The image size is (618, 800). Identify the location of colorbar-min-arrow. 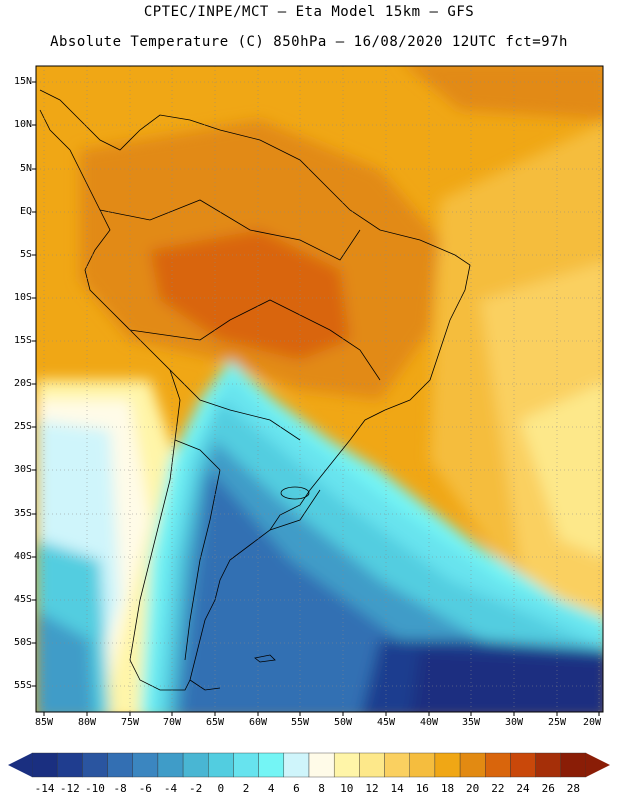
(20, 765).